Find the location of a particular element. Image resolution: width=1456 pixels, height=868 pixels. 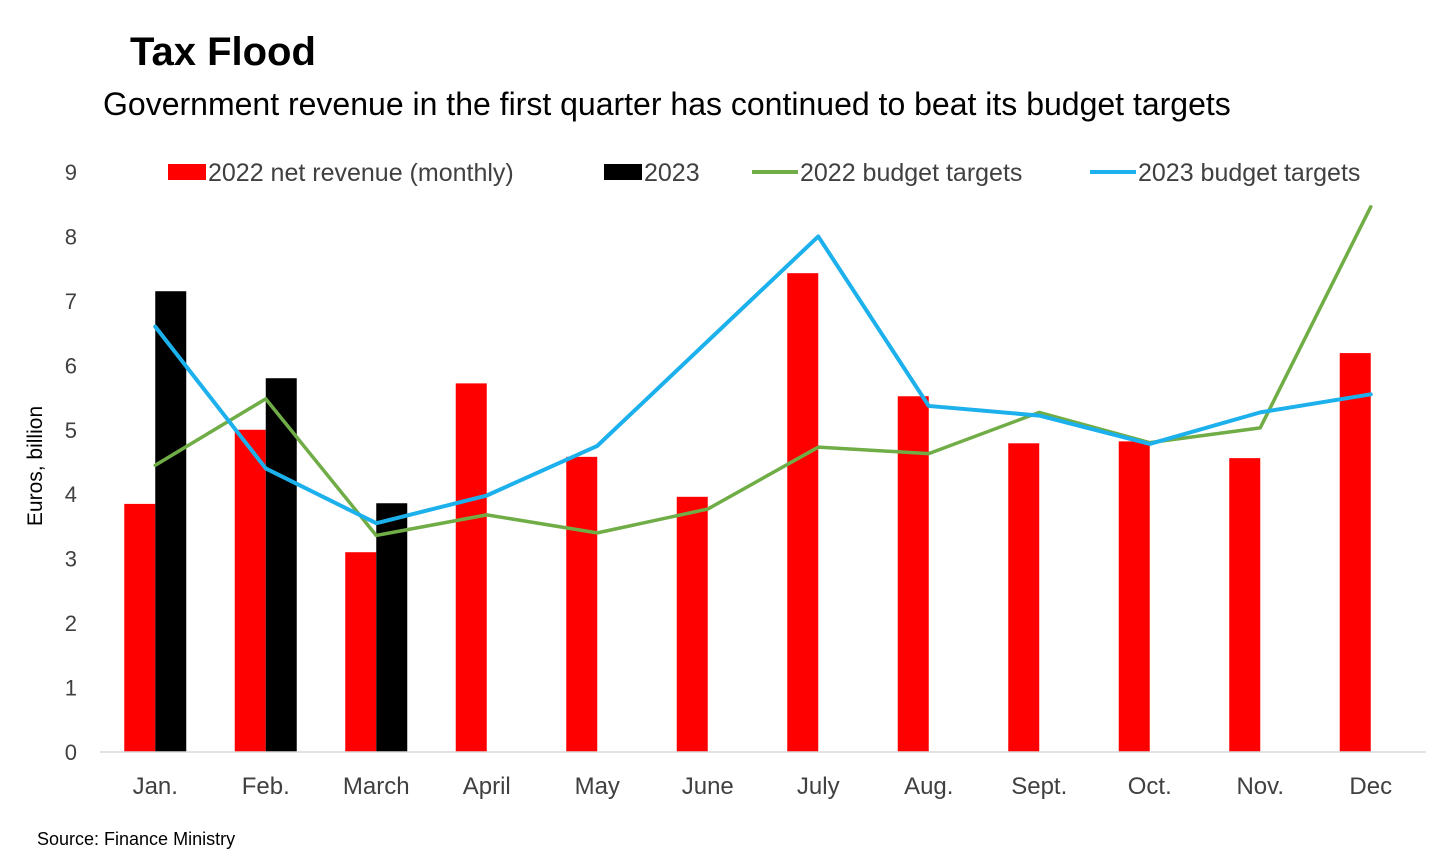

y-tick-label: 7 is located at coordinates (71, 301).